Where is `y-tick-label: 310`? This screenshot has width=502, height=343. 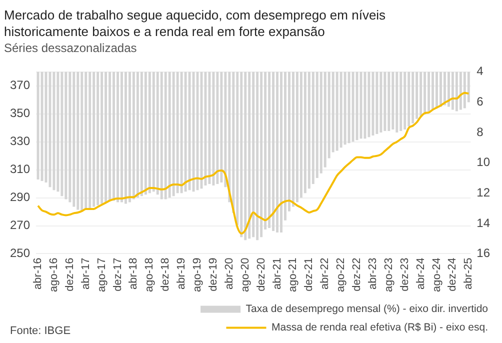 y-tick-label: 310 is located at coordinates (20, 169).